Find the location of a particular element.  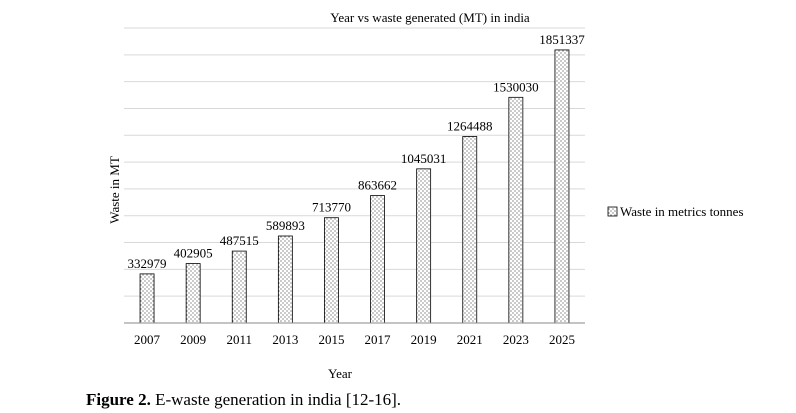

legend: Waste in metrics tonnes is located at coordinates (675, 211).